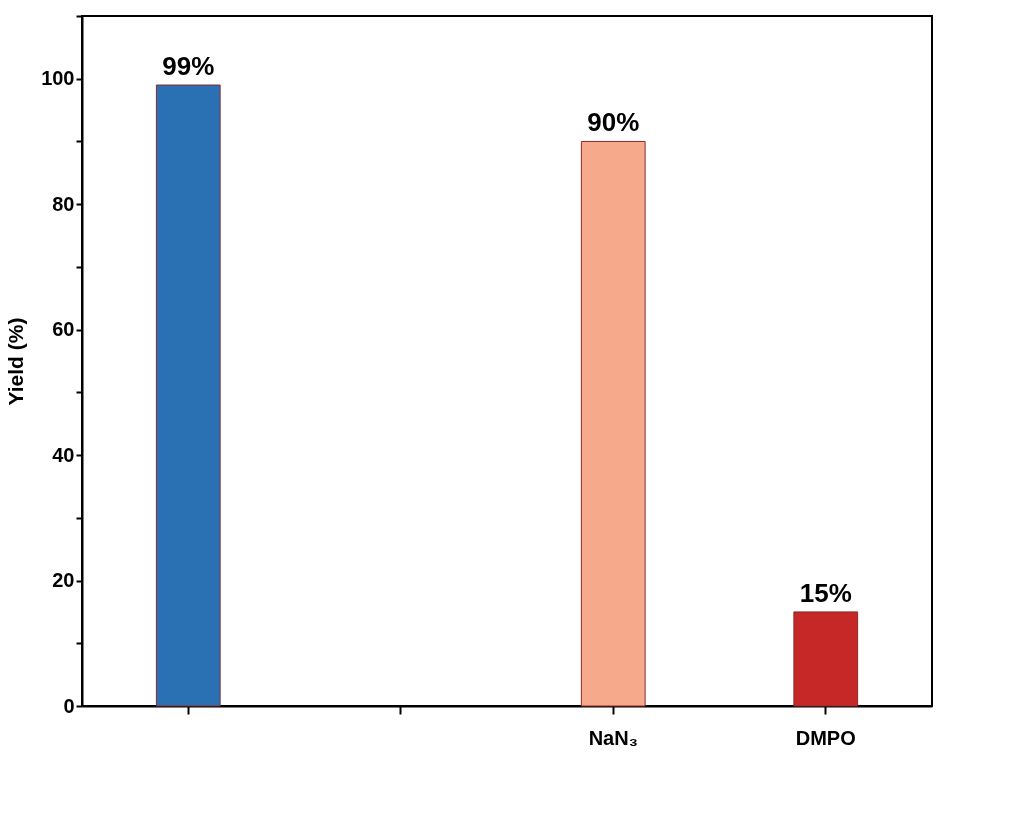 The height and width of the screenshot is (814, 1021). Describe the element at coordinates (69, 705) in the screenshot. I see `y-tick-label: 0` at that location.